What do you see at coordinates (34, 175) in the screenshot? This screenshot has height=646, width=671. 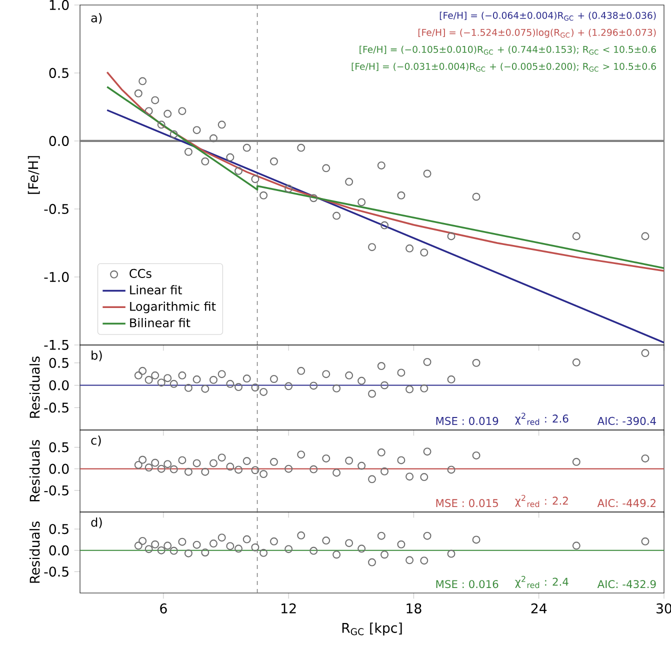 I see `y-axis-title: [Fe/H]` at bounding box center [34, 175].